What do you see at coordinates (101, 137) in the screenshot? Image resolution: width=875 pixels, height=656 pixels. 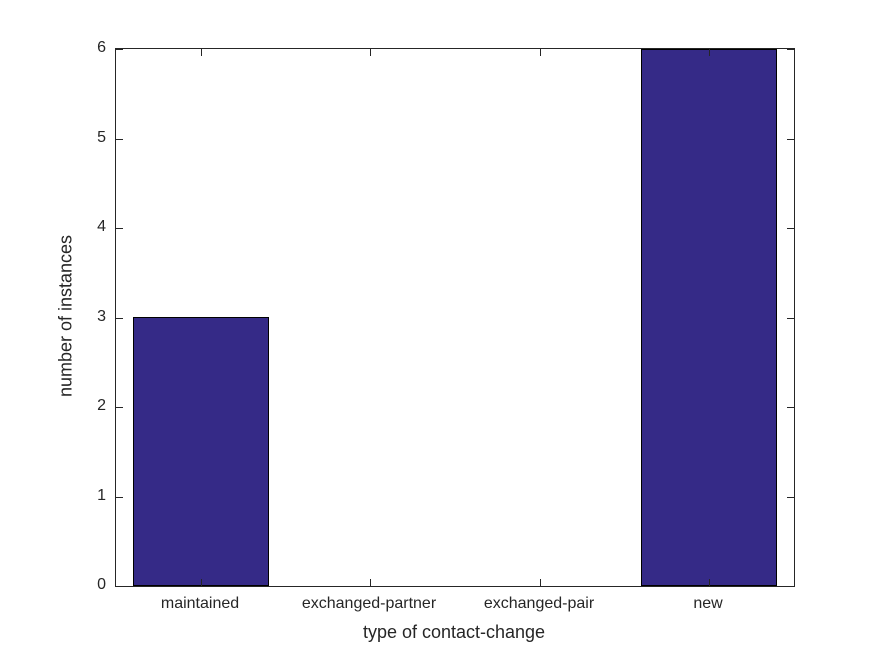 I see `y-tick-label: 5` at bounding box center [101, 137].